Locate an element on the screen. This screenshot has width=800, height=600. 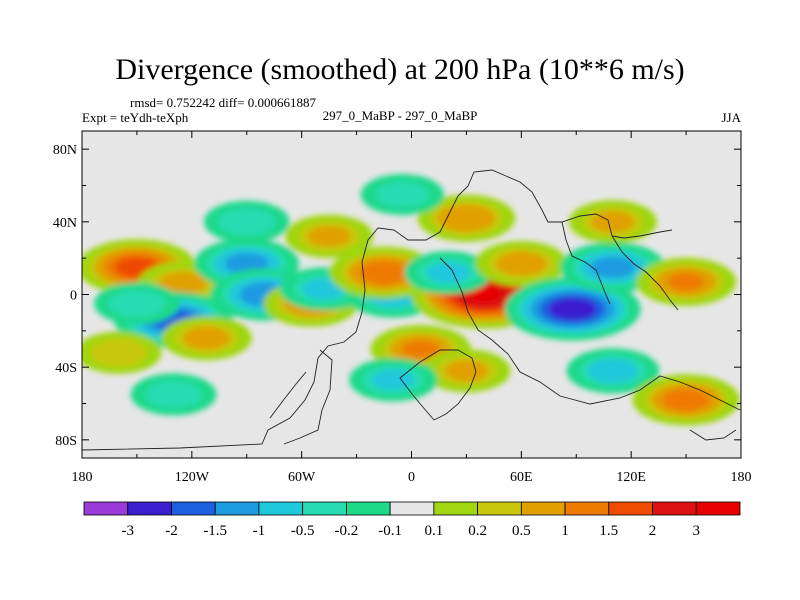
lon-tick-label: 120E is located at coordinates (631, 477).